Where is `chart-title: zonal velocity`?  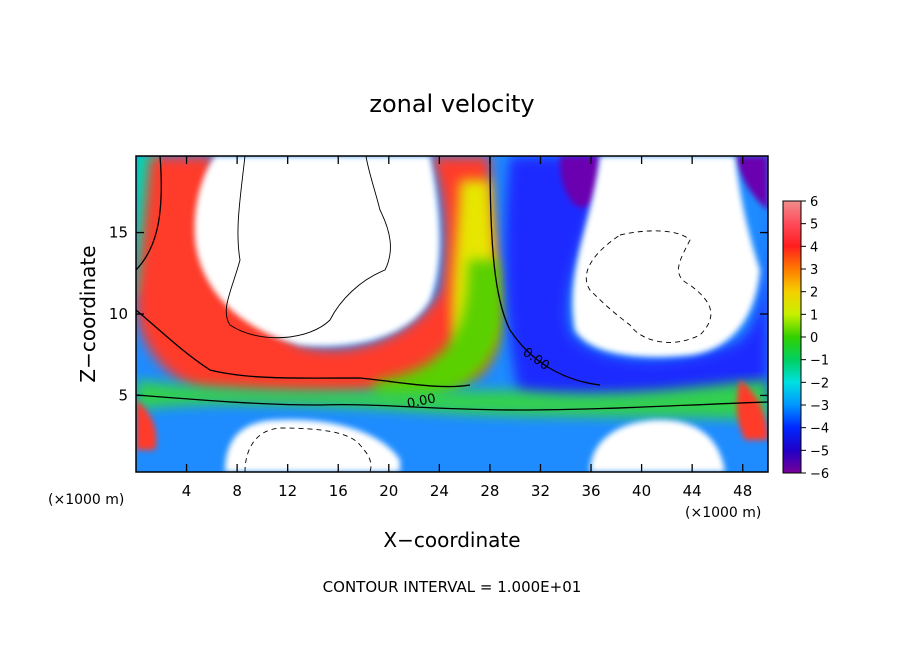 chart-title: zonal velocity is located at coordinates (451, 104).